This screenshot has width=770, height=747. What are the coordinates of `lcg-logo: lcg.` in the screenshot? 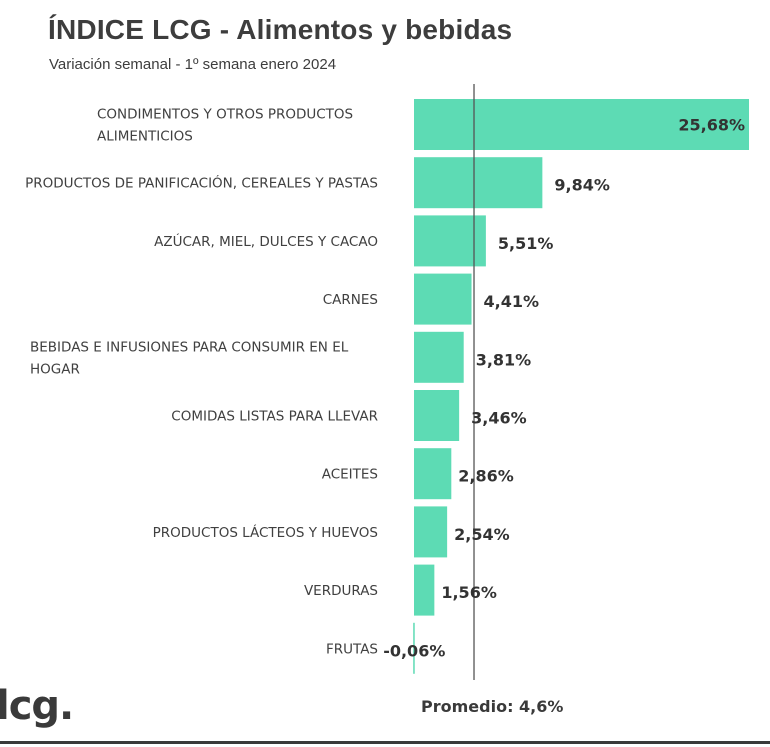 It's located at (37, 706).